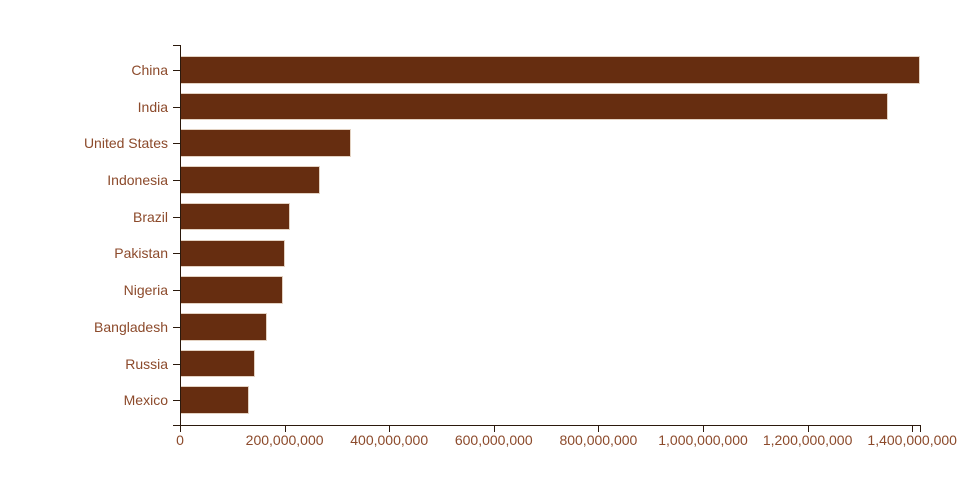  I want to click on y-axis-label-pakistan: Pakistan, so click(141, 253).